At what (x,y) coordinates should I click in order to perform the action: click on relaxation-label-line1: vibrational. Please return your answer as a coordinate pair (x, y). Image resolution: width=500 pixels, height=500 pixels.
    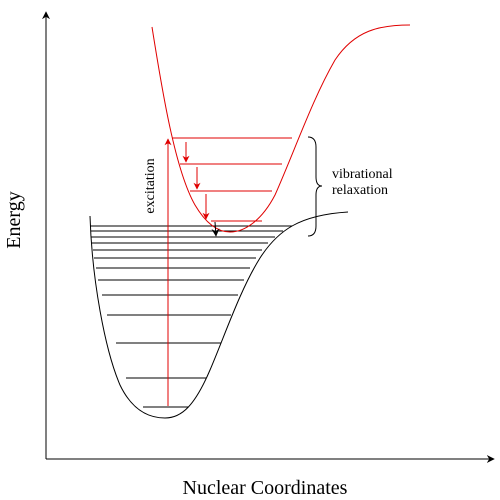
    Looking at the image, I should click on (362, 174).